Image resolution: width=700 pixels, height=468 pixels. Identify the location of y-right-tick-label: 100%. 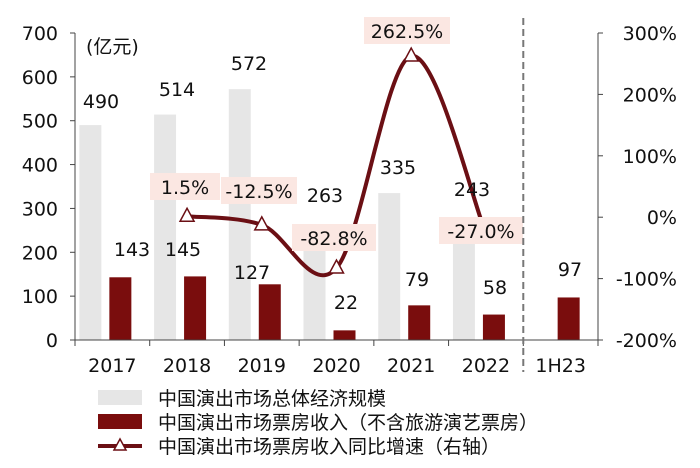
(650, 157).